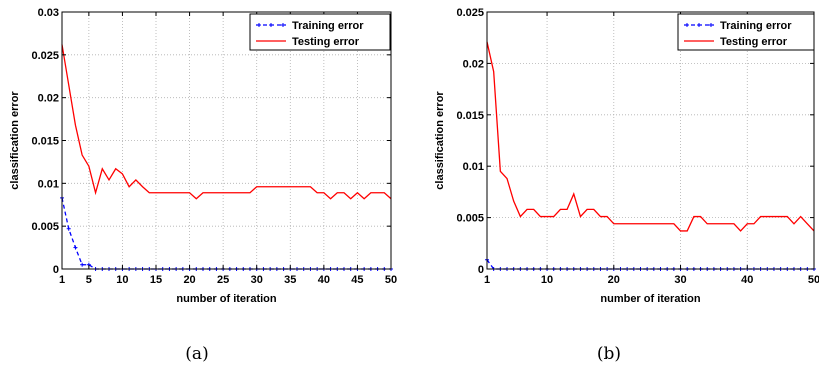  Describe the element at coordinates (328, 26) in the screenshot. I see `legend-training-label: Training error` at that location.